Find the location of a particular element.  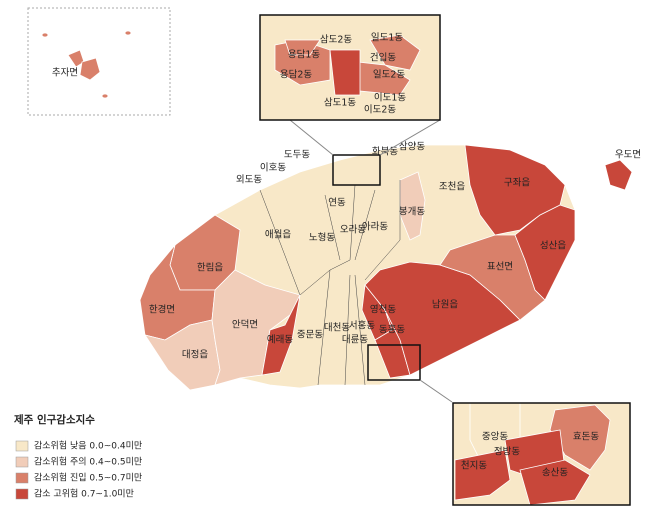

legend-label: 감소위험 진입 0.5~0.7미만 is located at coordinates (88, 478).